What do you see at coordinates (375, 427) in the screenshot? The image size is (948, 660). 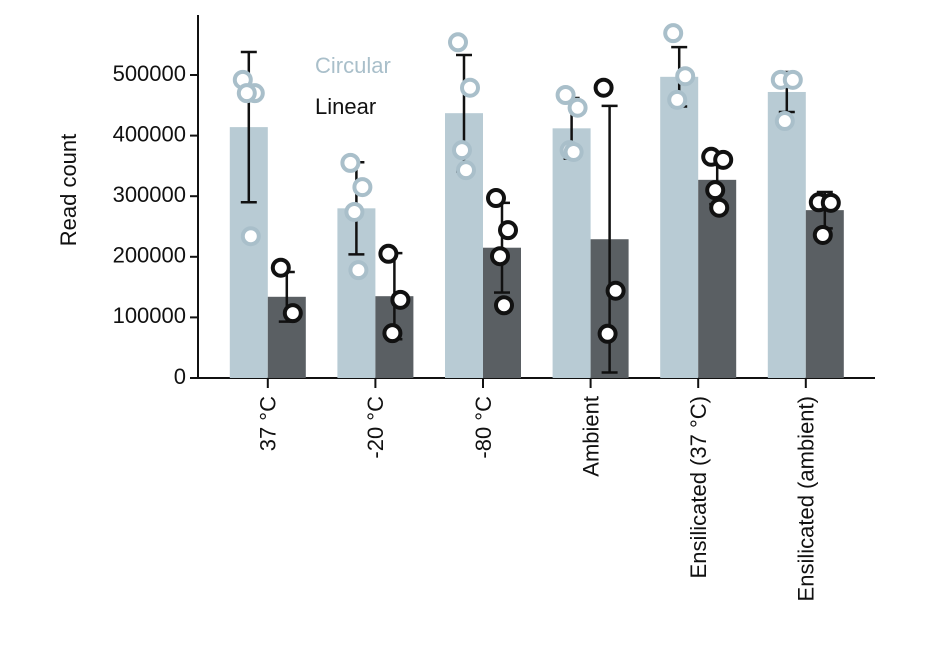 I see `x-tick-label: -20 °C` at bounding box center [375, 427].